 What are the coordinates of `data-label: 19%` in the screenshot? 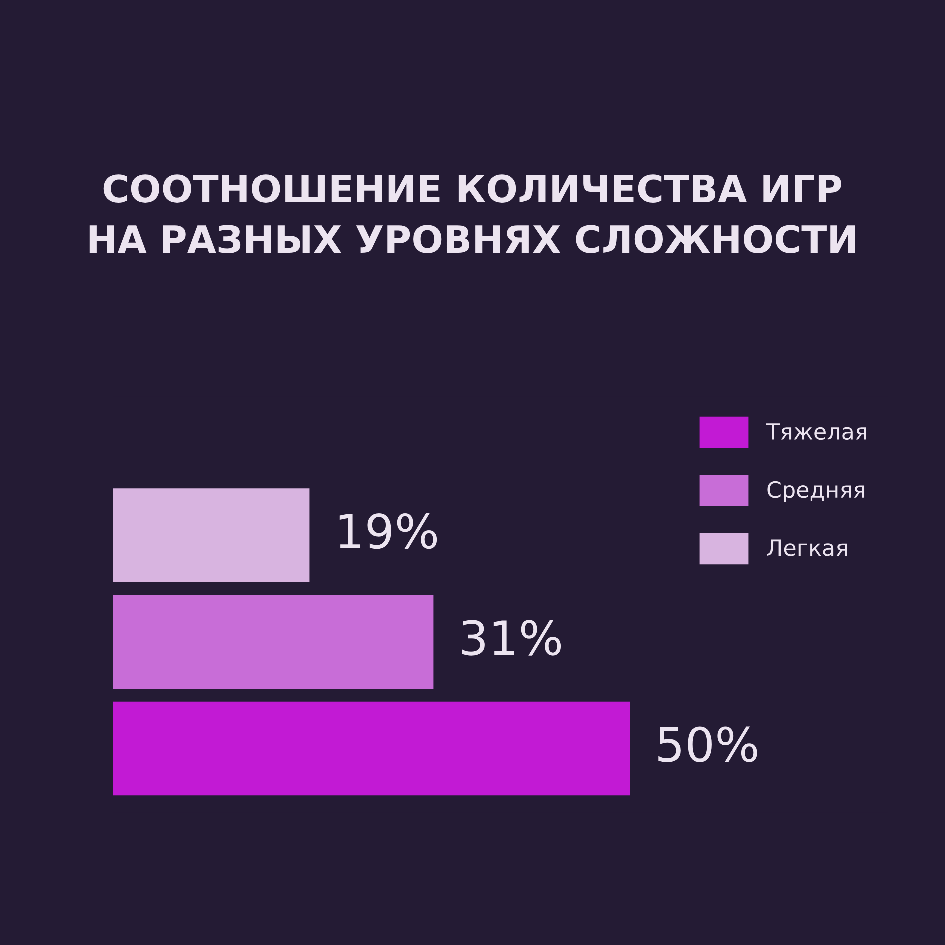 It's located at (389, 531).